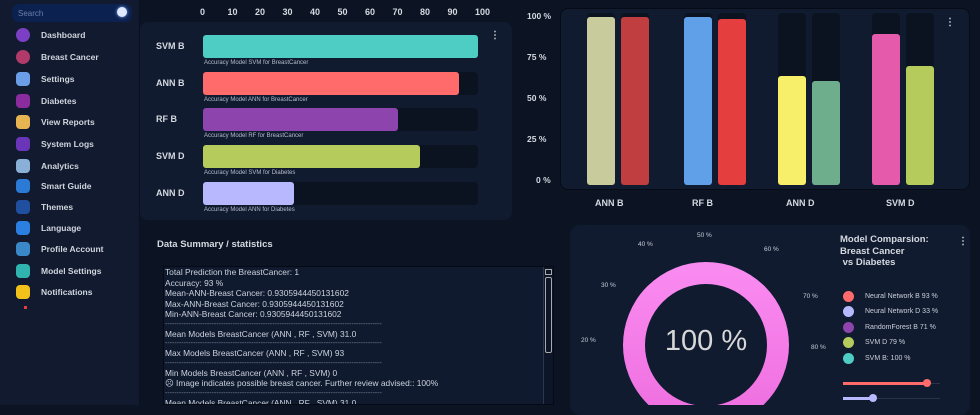 Image resolution: width=980 pixels, height=415 pixels. I want to click on bar-caption: Accuracy Model ANN for BreastCancer, so click(256, 100).